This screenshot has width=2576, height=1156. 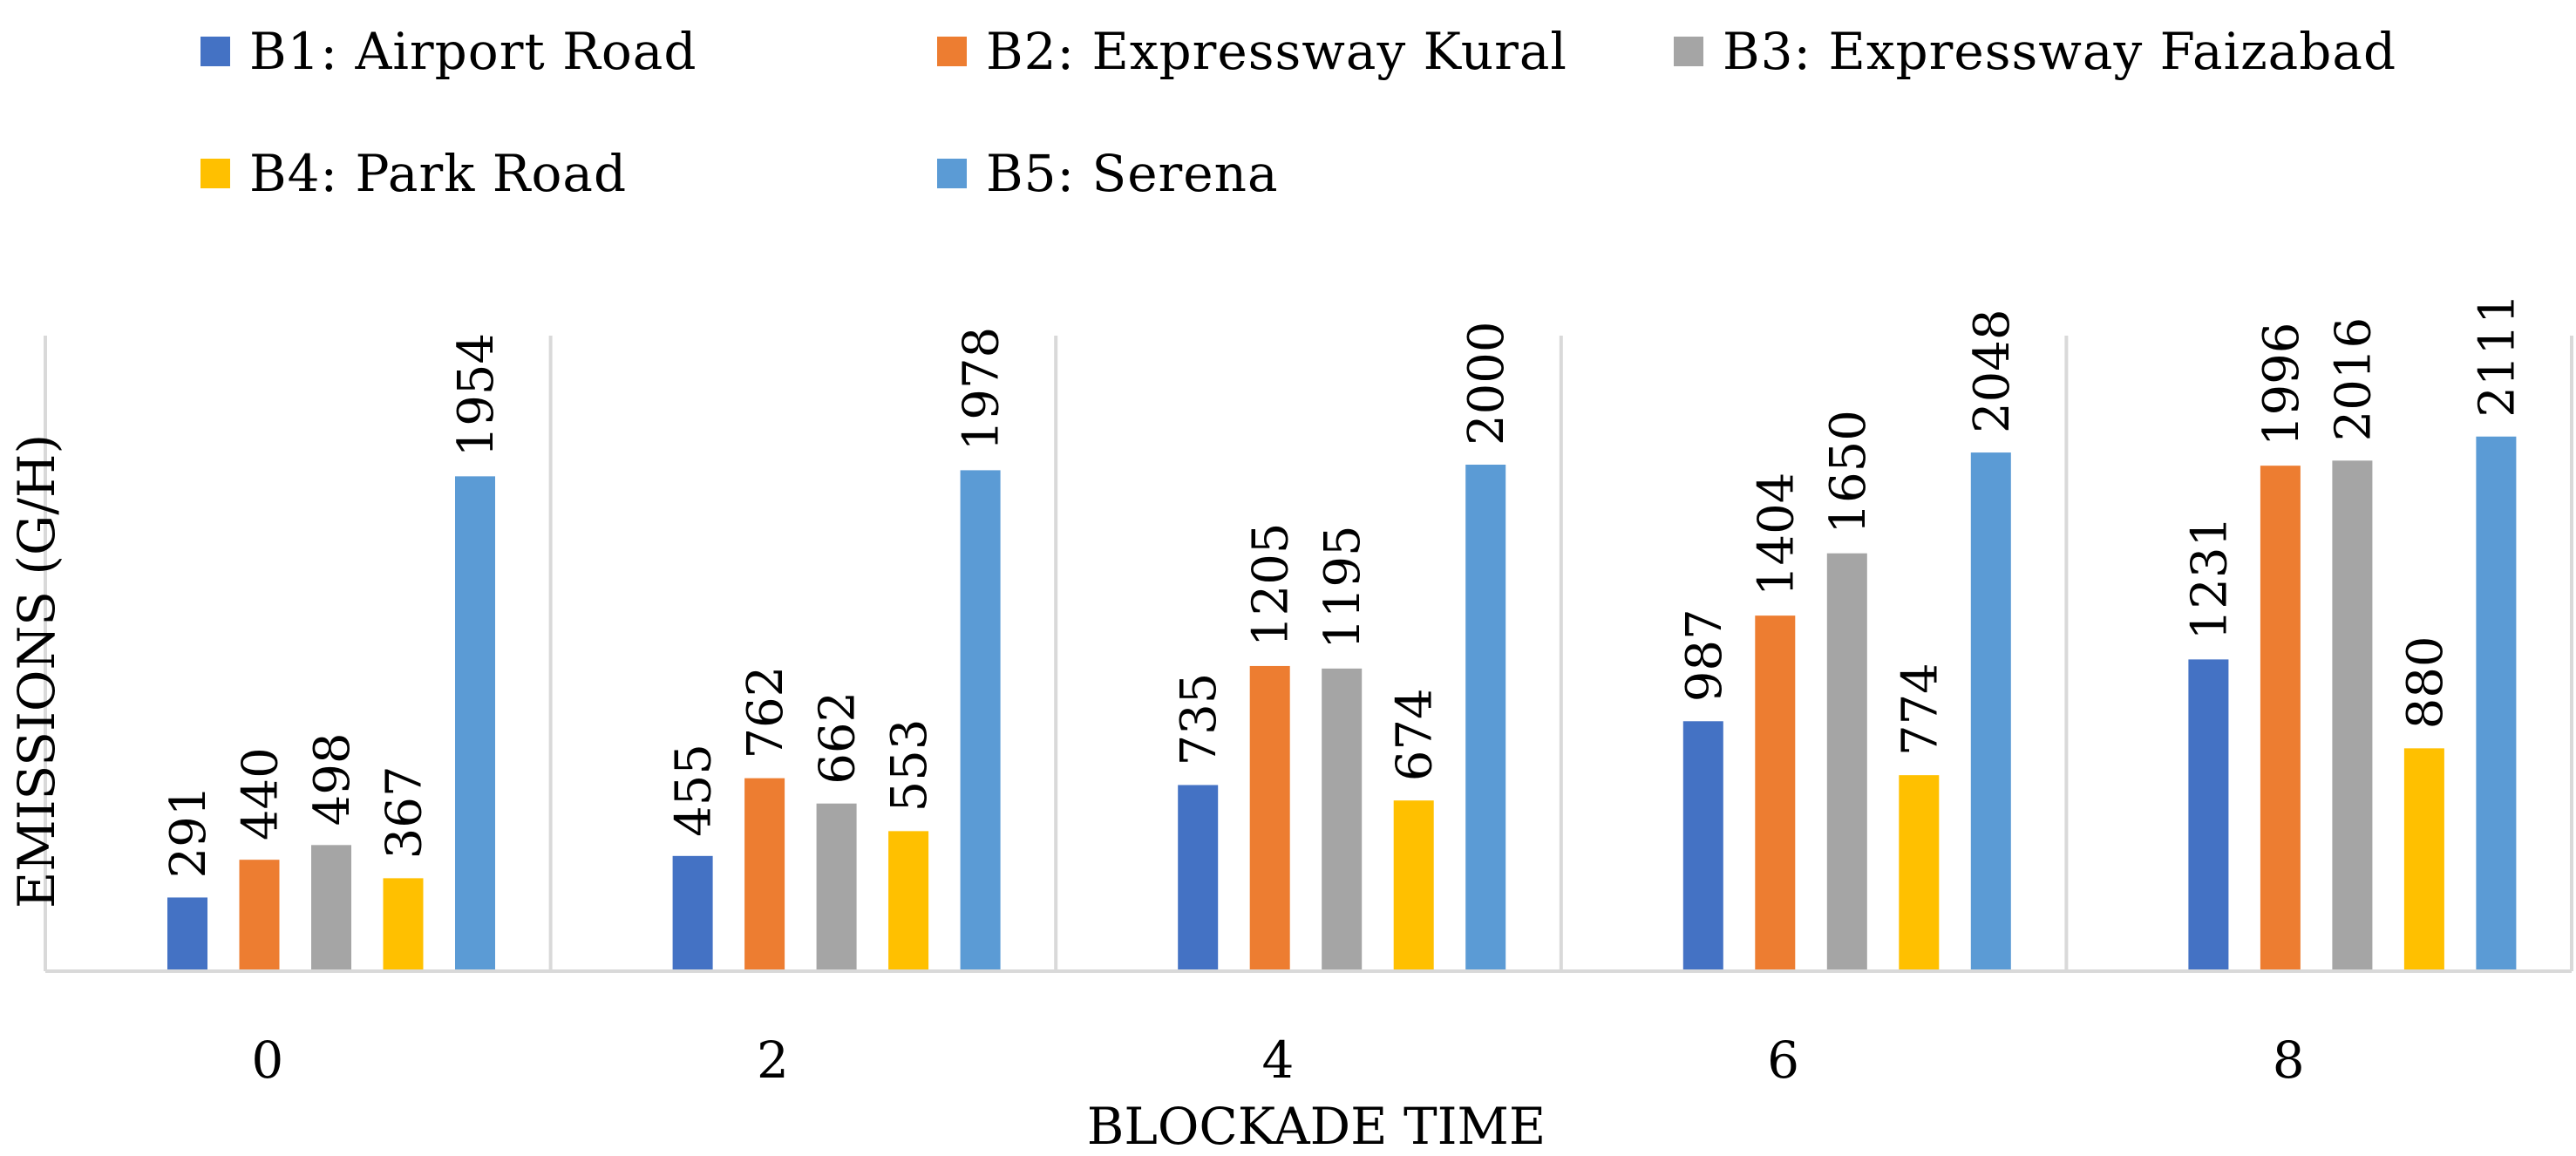 What do you see at coordinates (1199, 719) in the screenshot?
I see `data-label: 735` at bounding box center [1199, 719].